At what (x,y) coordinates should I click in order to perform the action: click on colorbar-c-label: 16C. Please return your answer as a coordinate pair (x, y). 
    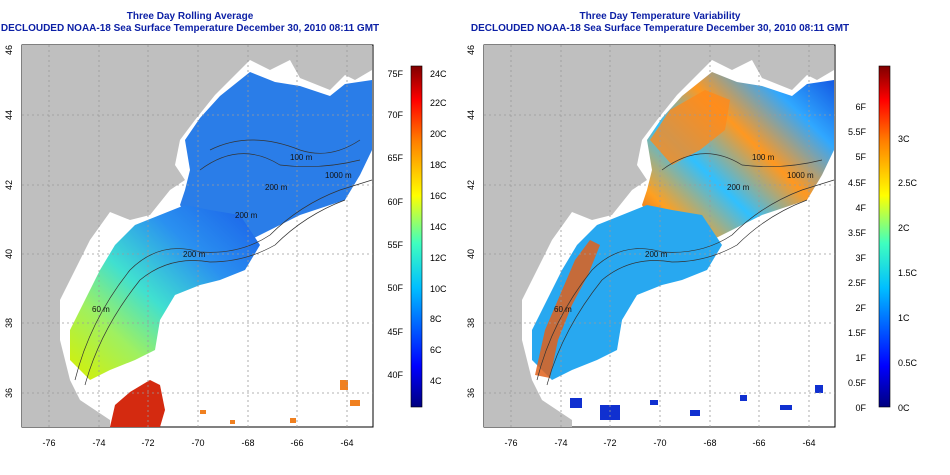
    Looking at the image, I should click on (438, 196).